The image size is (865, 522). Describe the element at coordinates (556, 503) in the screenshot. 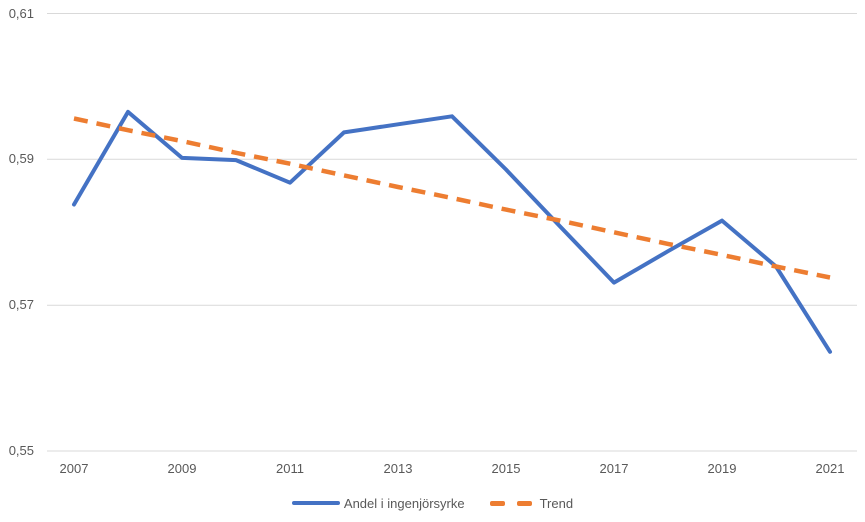

I see `legend-label-trend: Trend` at that location.